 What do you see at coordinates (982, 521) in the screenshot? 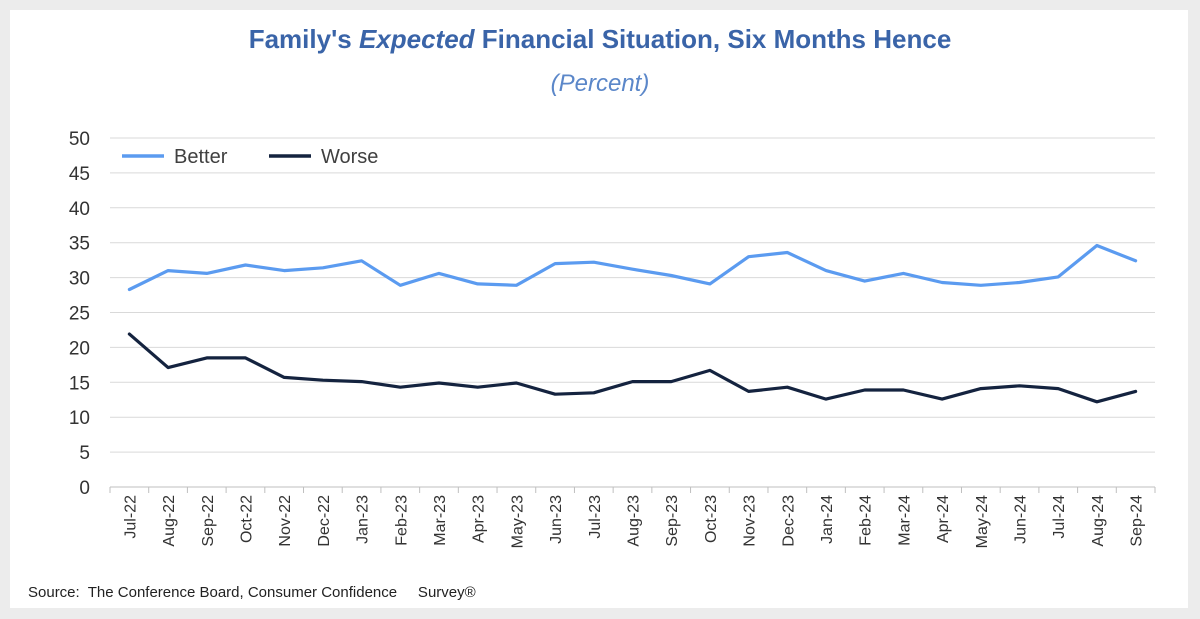
I see `x-tick-label: May-24` at bounding box center [982, 521].